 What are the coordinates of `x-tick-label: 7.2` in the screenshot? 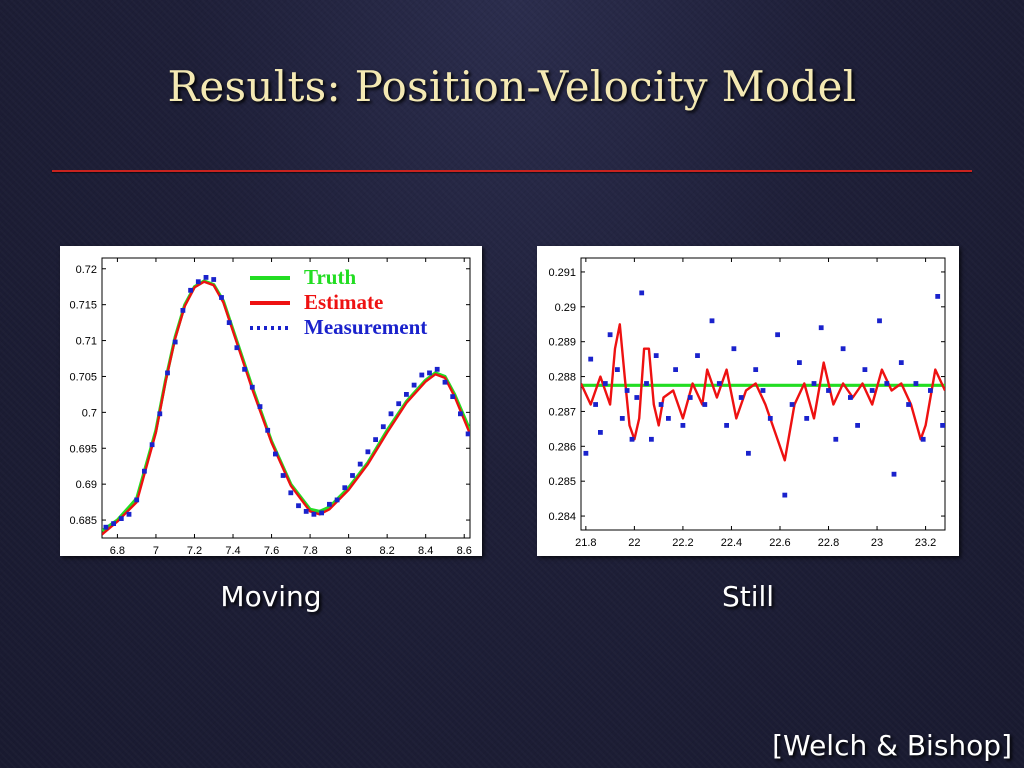 It's located at (194, 550).